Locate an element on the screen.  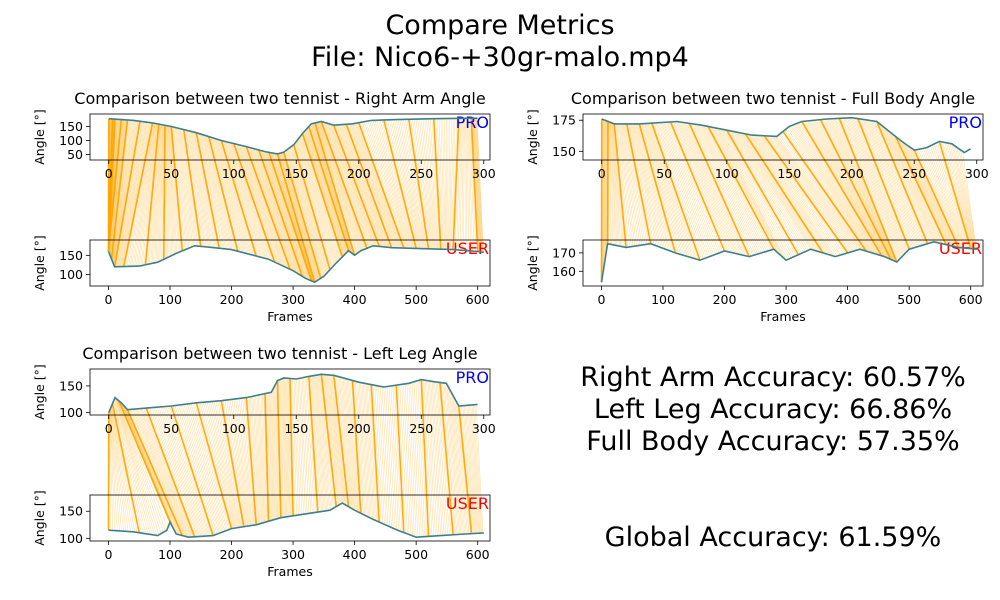
pro-axes-xtick-label: 100 is located at coordinates (234, 173).